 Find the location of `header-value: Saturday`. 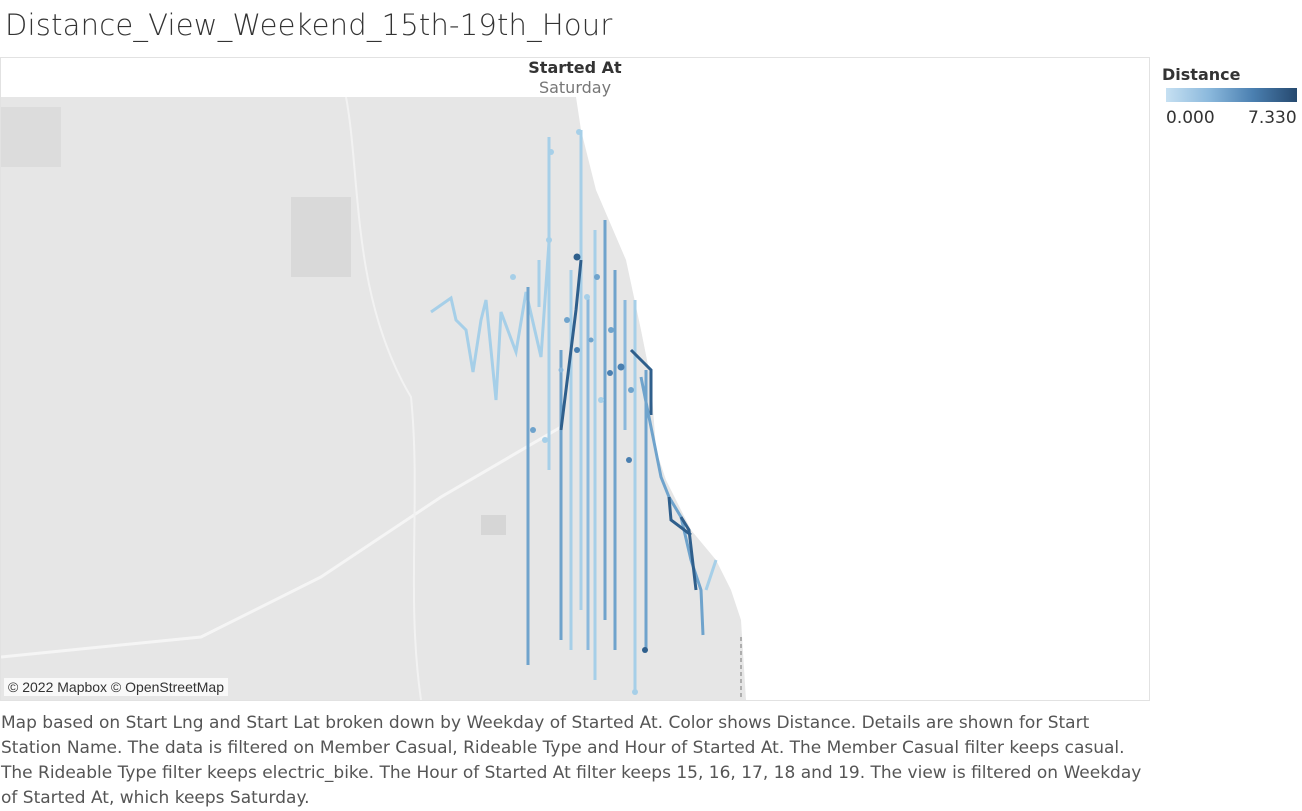

header-value: Saturday is located at coordinates (575, 87).